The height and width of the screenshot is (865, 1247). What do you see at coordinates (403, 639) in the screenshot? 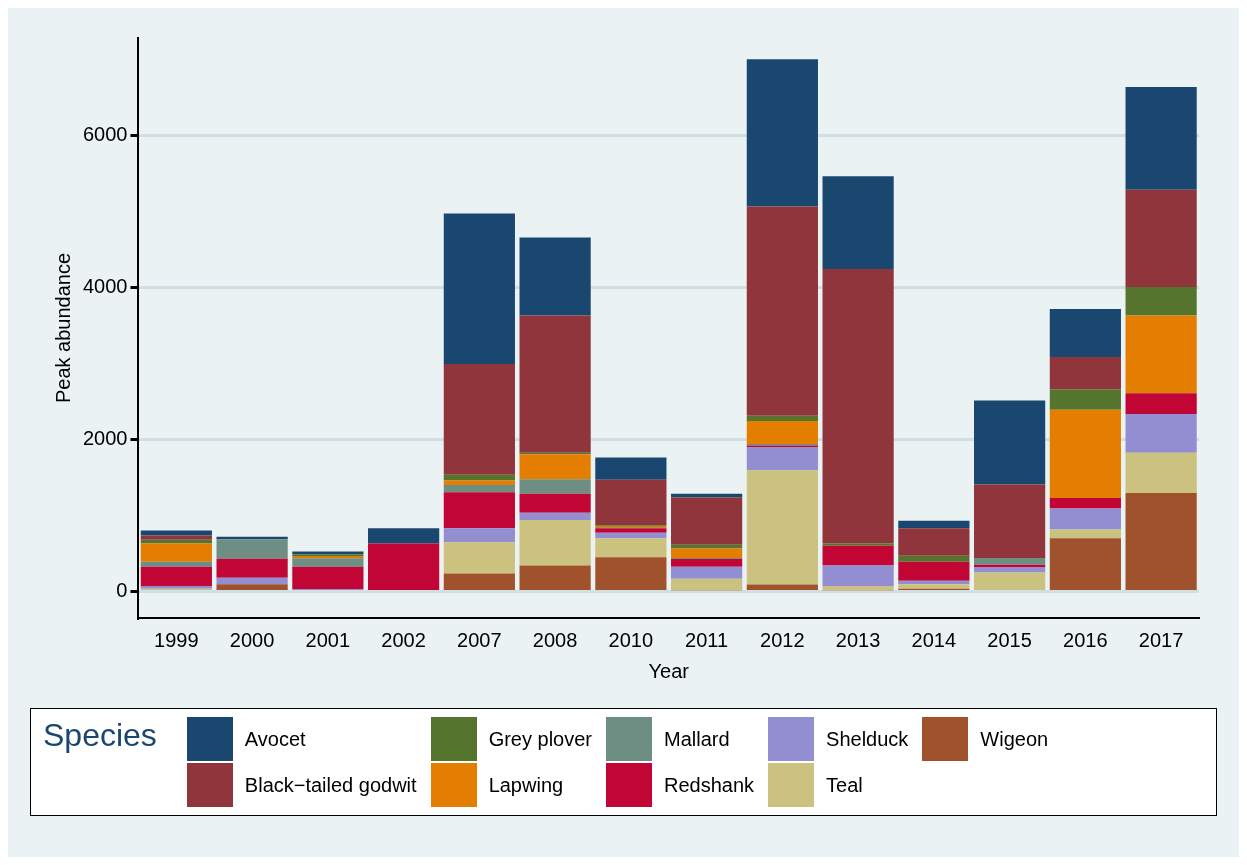
I see `x-tick-label: 2002` at bounding box center [403, 639].